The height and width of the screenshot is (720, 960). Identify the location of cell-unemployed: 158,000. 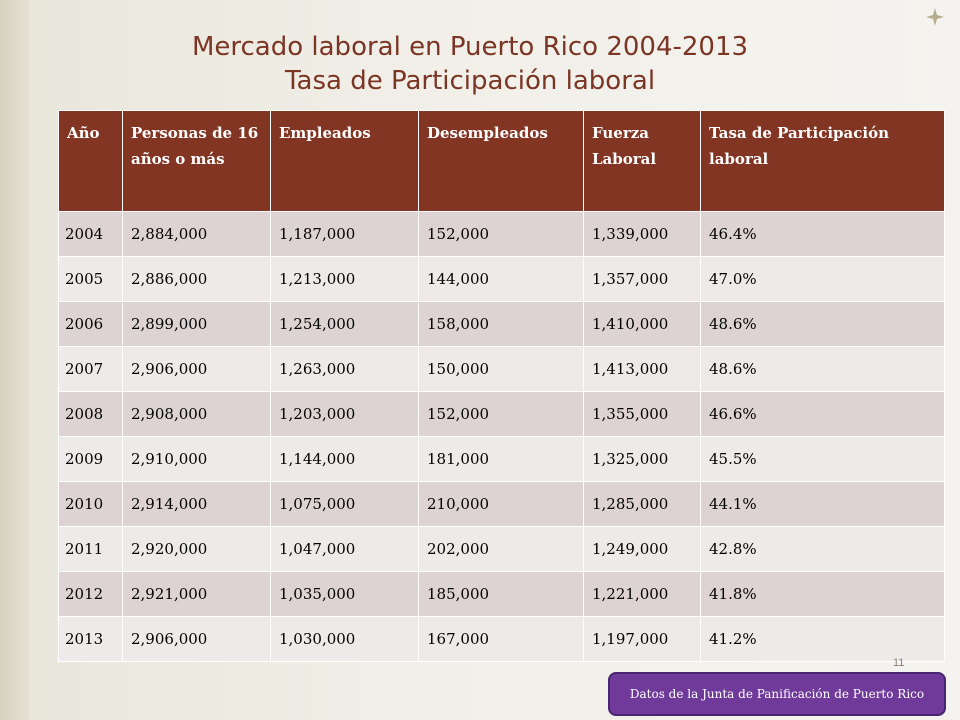
(501, 324).